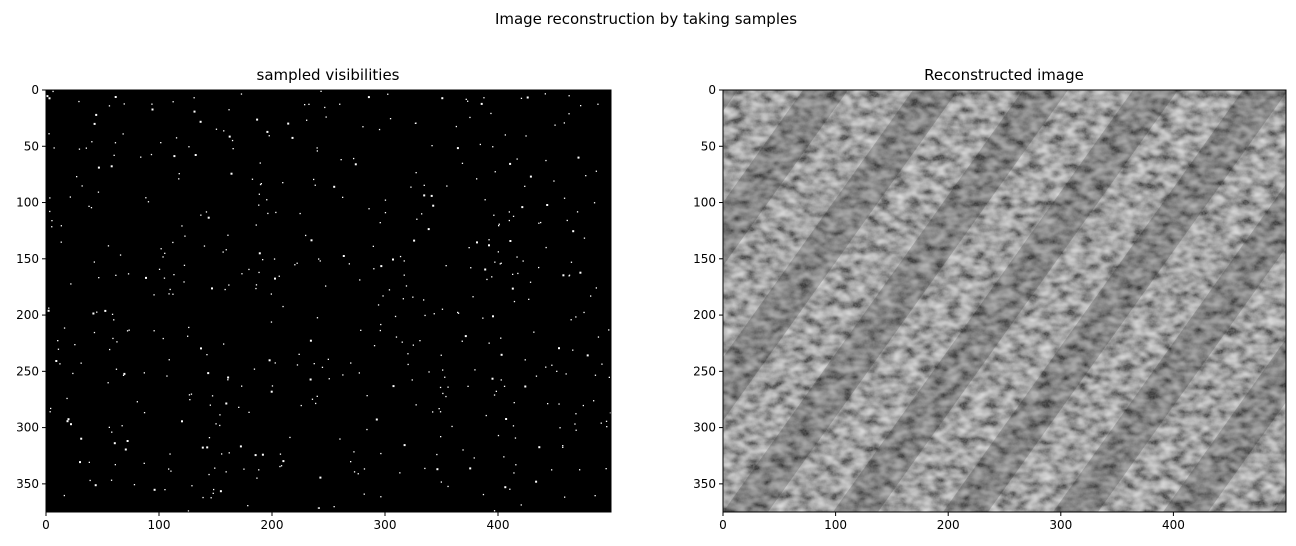 This screenshot has height=546, width=1296. What do you see at coordinates (646, 19) in the screenshot?
I see `figure-suptitle: Image reconstruction by taking samples` at bounding box center [646, 19].